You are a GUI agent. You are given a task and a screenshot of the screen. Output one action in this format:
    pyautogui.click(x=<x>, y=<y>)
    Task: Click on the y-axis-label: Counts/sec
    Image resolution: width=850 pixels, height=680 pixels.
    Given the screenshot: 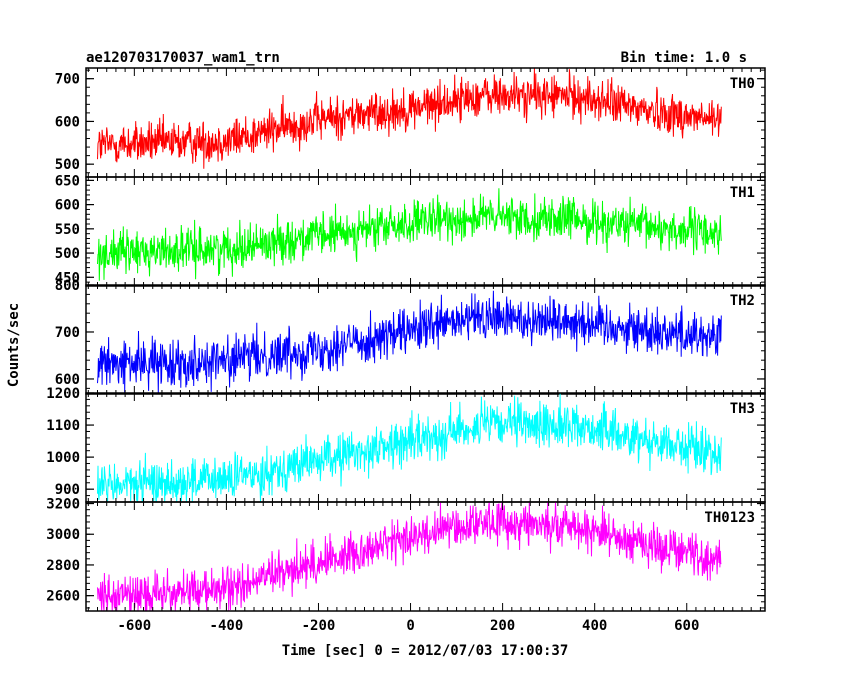 What is the action you would take?
    pyautogui.click(x=14, y=345)
    